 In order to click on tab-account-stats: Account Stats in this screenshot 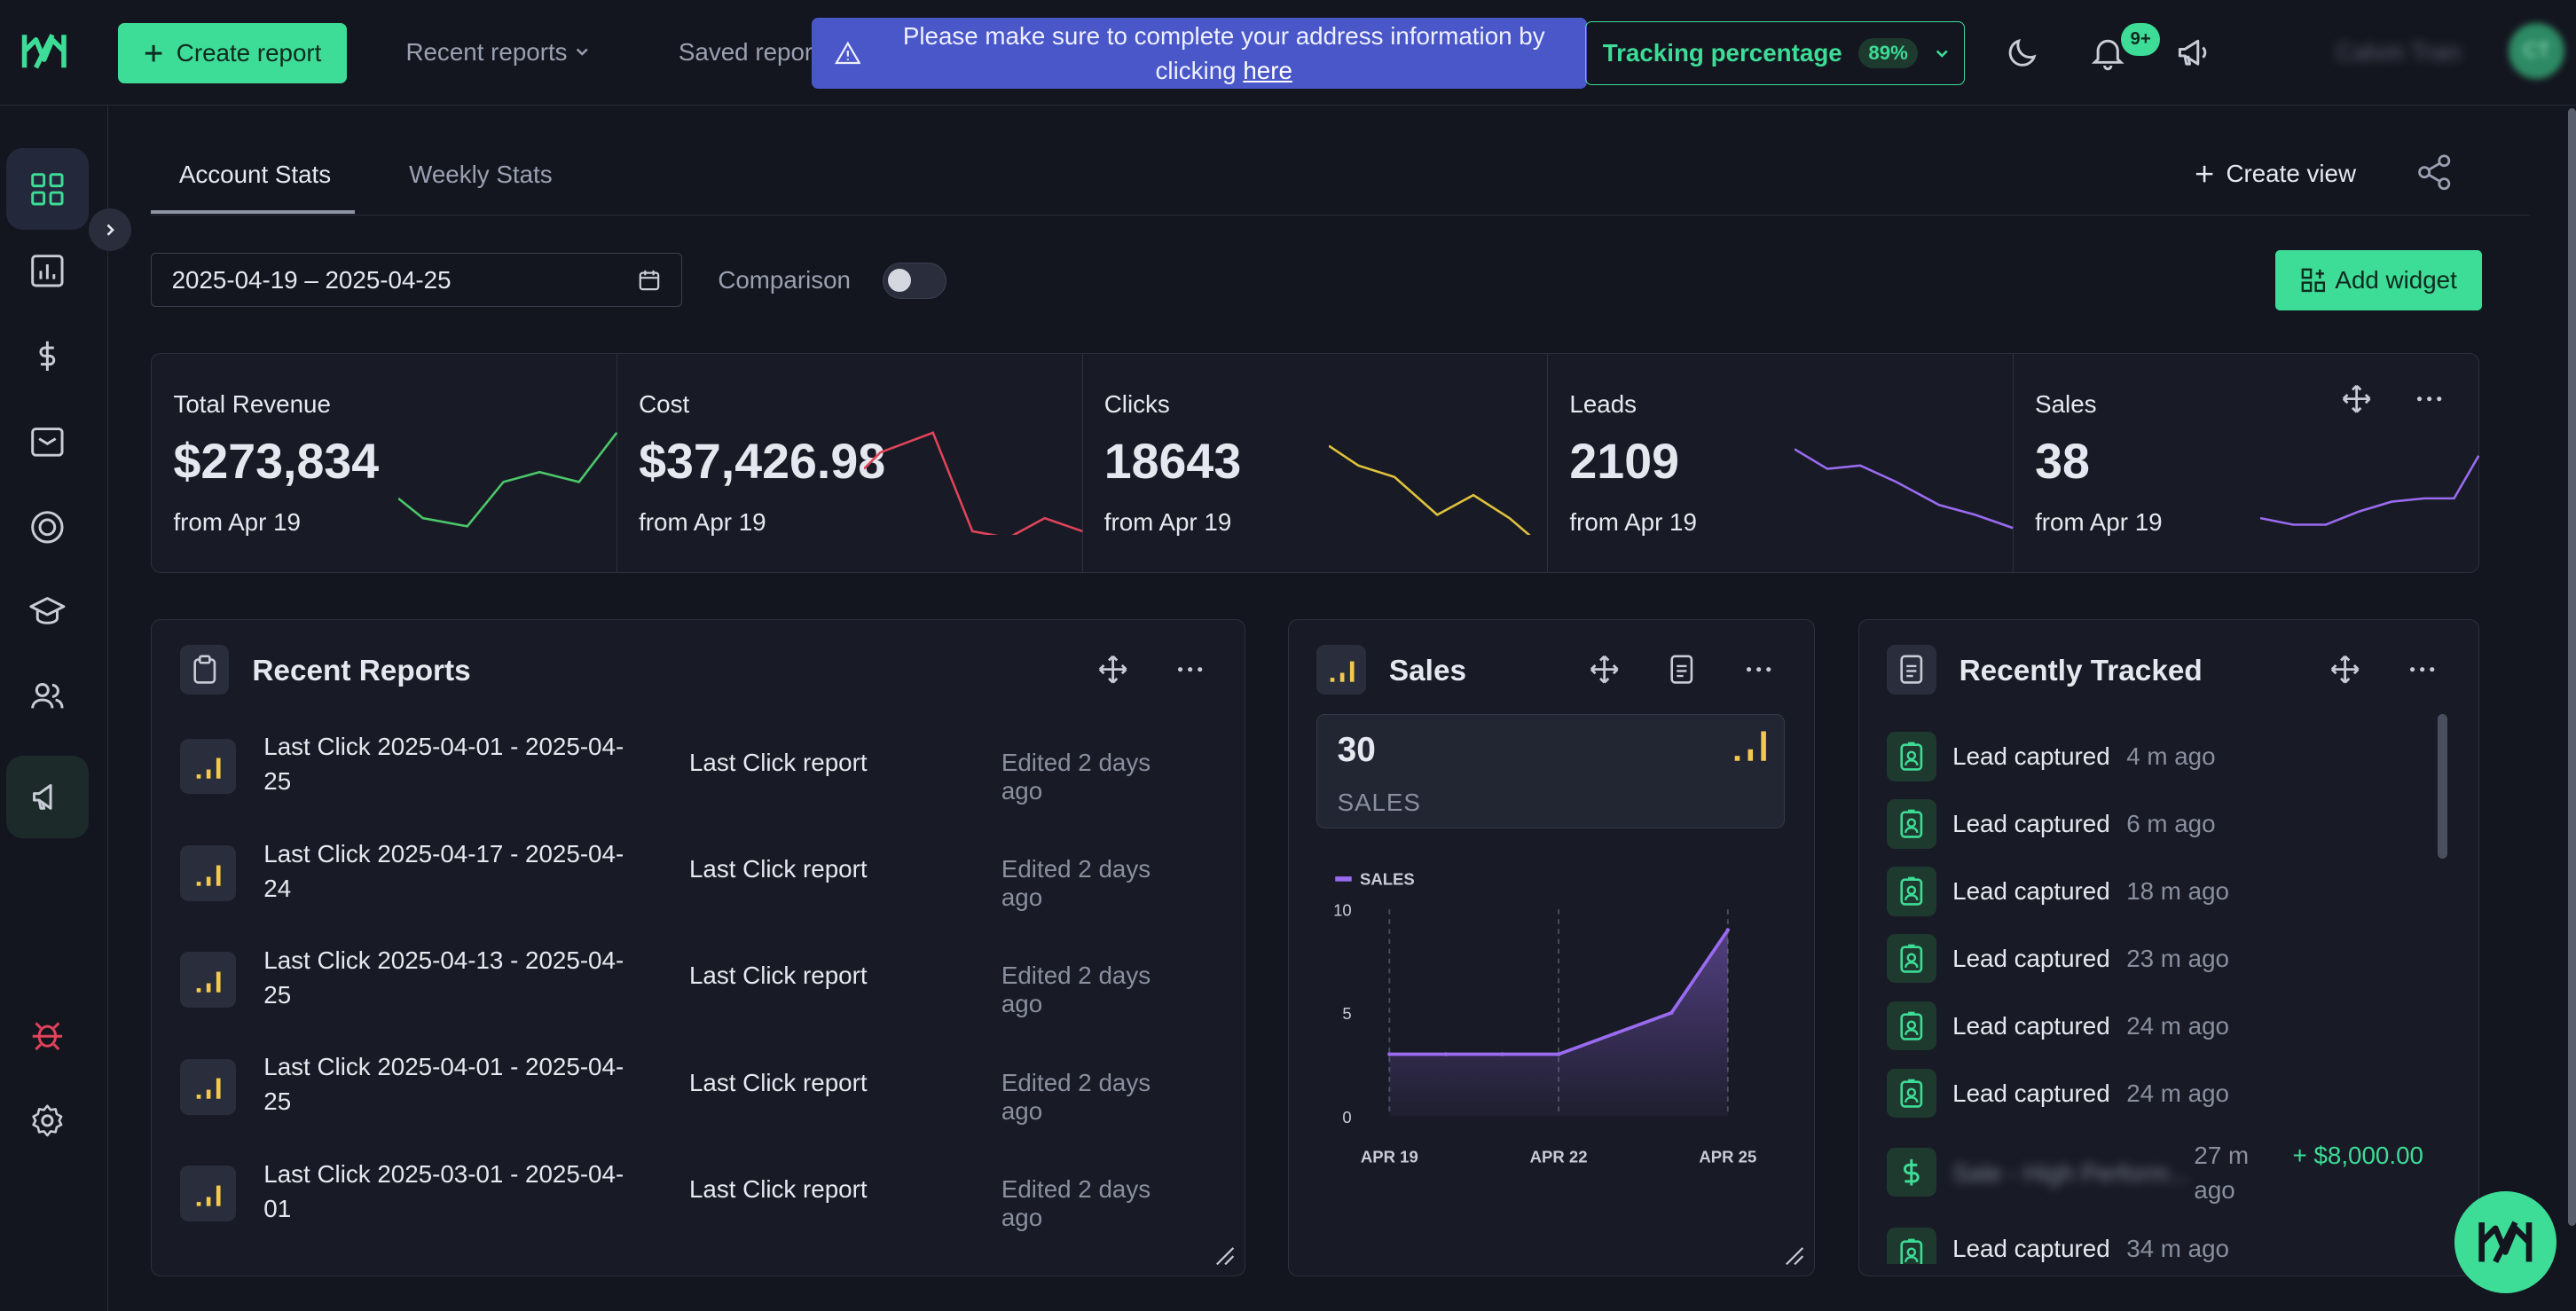, I will do `click(255, 175)`.